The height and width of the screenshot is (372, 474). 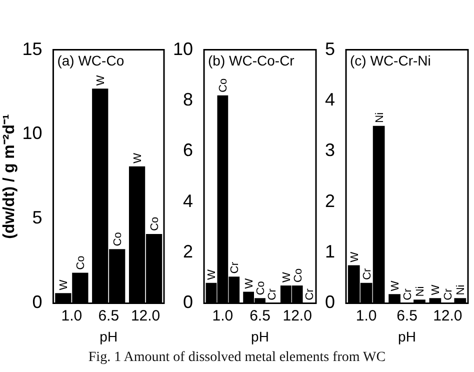 What do you see at coordinates (9, 176) in the screenshot?
I see `y-axis-title: (dw/dt) / g m⁻²d⁻¹` at bounding box center [9, 176].